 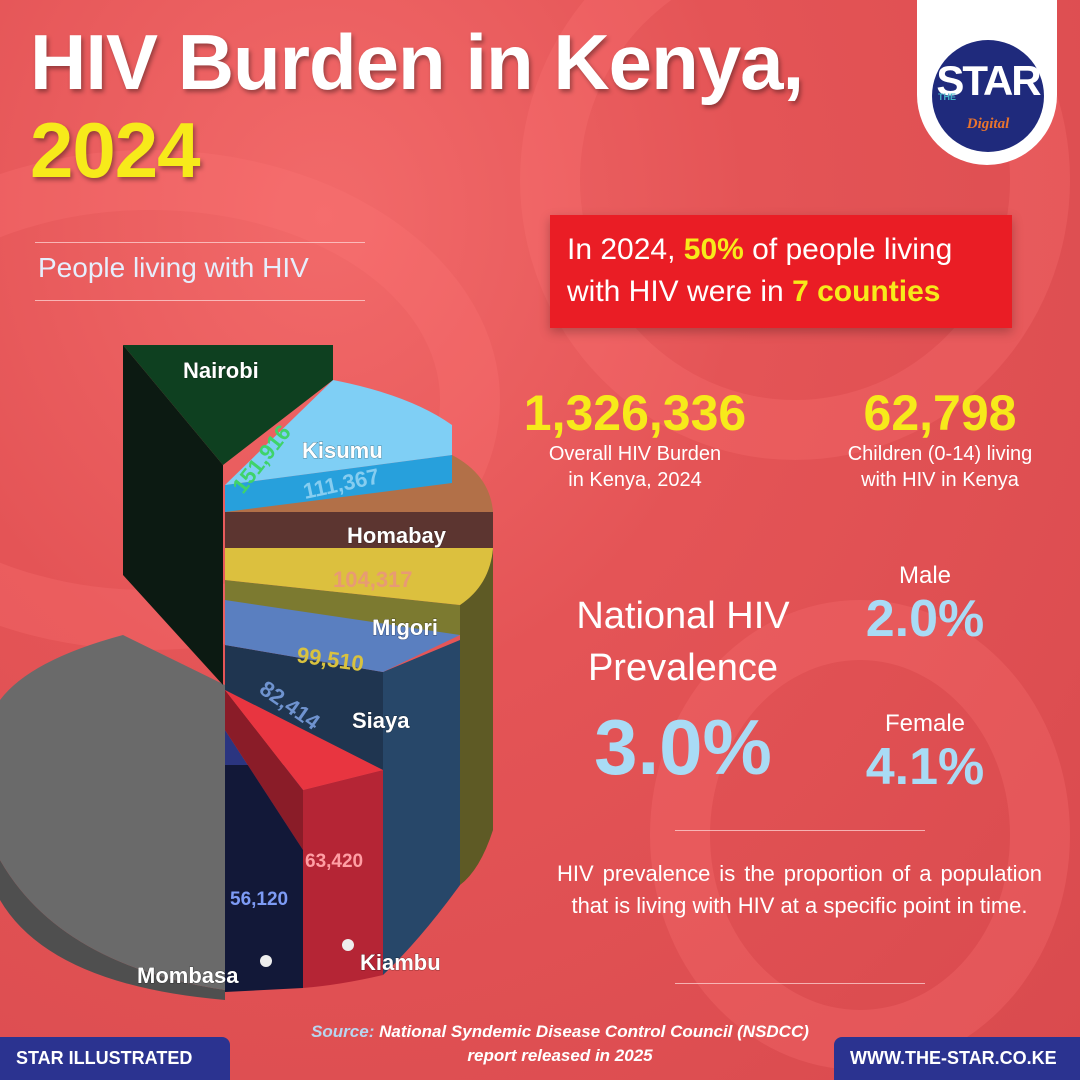 I want to click on pie-slice-siaya-face, so click(x=304, y=707).